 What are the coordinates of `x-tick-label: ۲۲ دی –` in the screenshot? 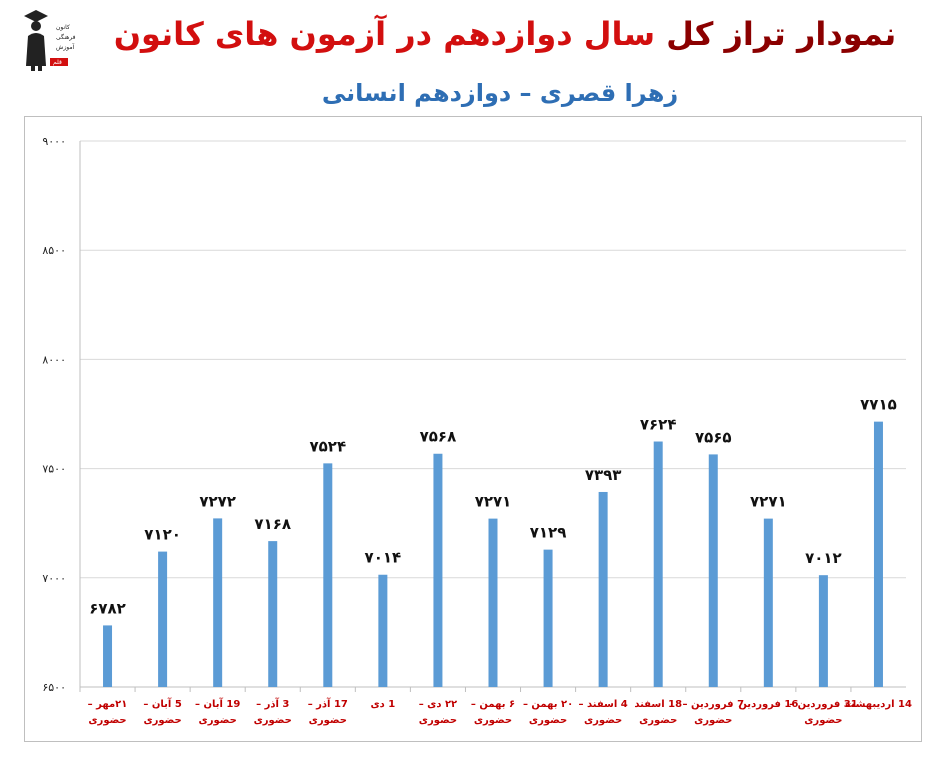 It's located at (438, 704).